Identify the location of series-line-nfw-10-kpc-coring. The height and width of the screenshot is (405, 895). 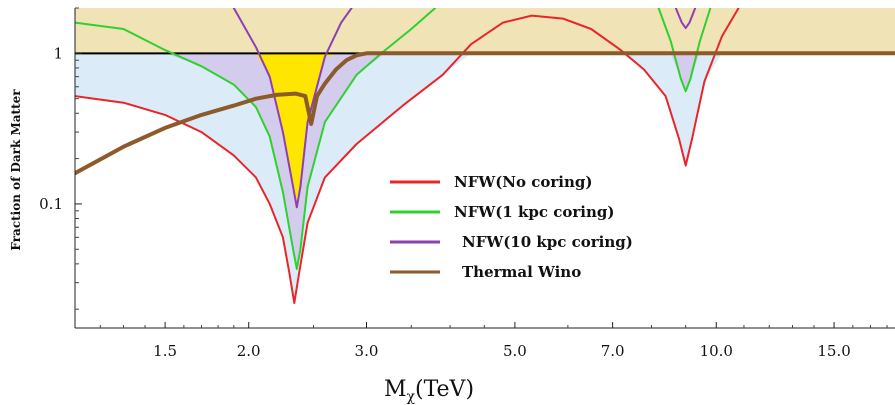
(292, 108).